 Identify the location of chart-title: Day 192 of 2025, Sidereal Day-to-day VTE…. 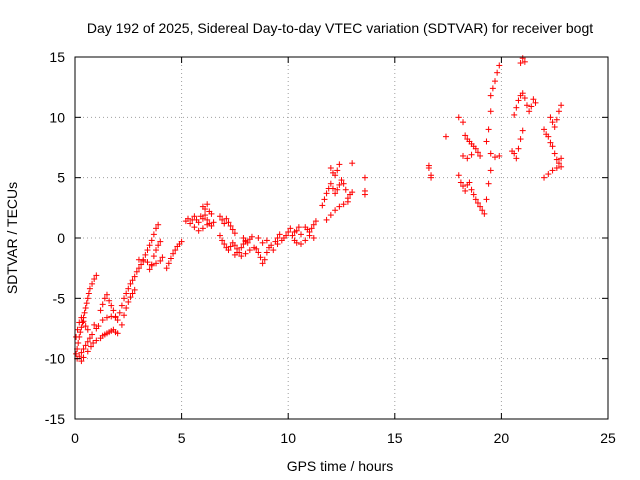
(340, 28).